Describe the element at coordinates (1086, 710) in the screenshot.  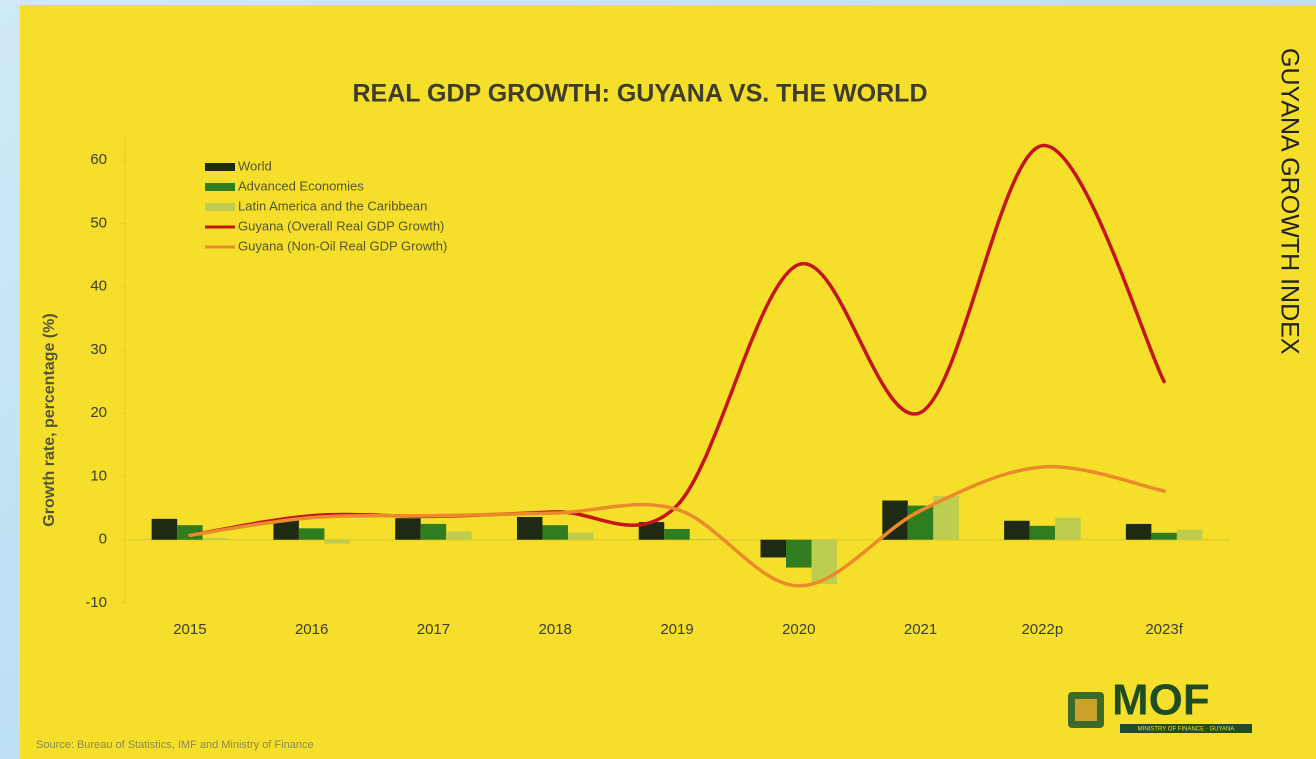
I see `logo-emblem-shield` at that location.